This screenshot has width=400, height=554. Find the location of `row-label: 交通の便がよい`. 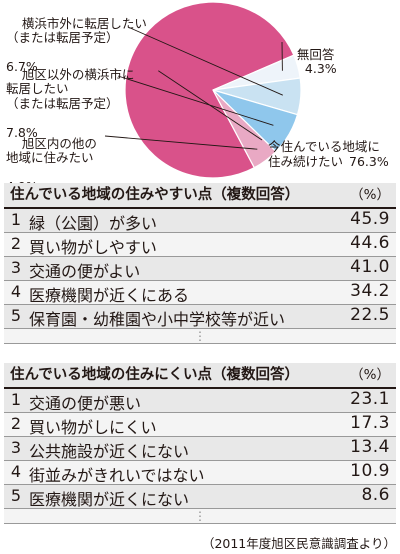

row-label: 交通の便がよい is located at coordinates (85, 271).